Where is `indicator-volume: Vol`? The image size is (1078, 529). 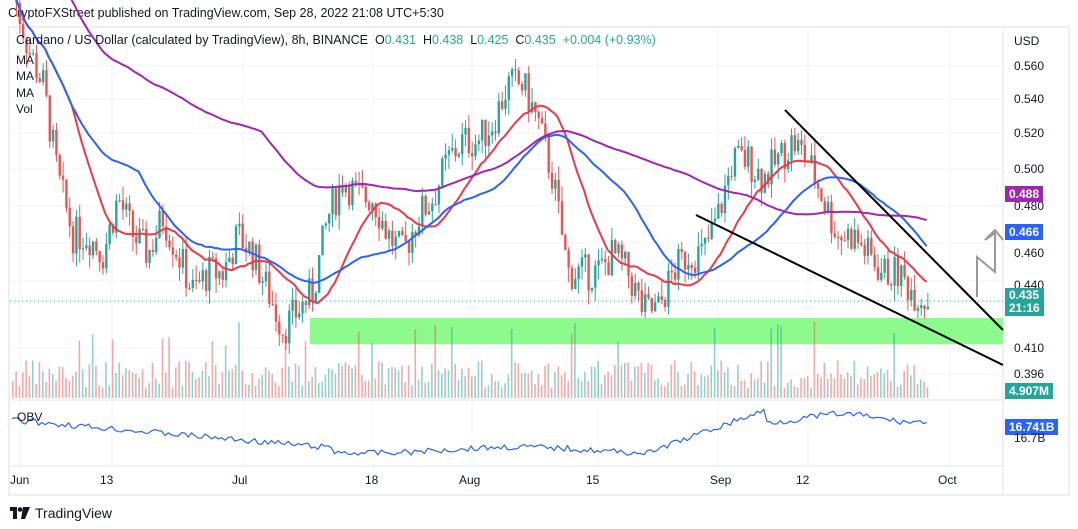 indicator-volume: Vol is located at coordinates (24, 109).